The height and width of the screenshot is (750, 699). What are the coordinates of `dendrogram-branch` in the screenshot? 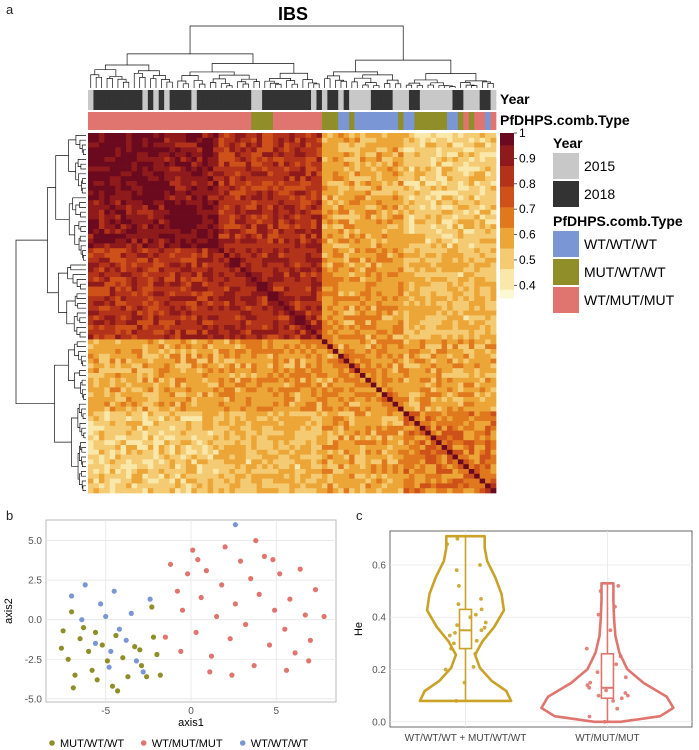 It's located at (81, 479).